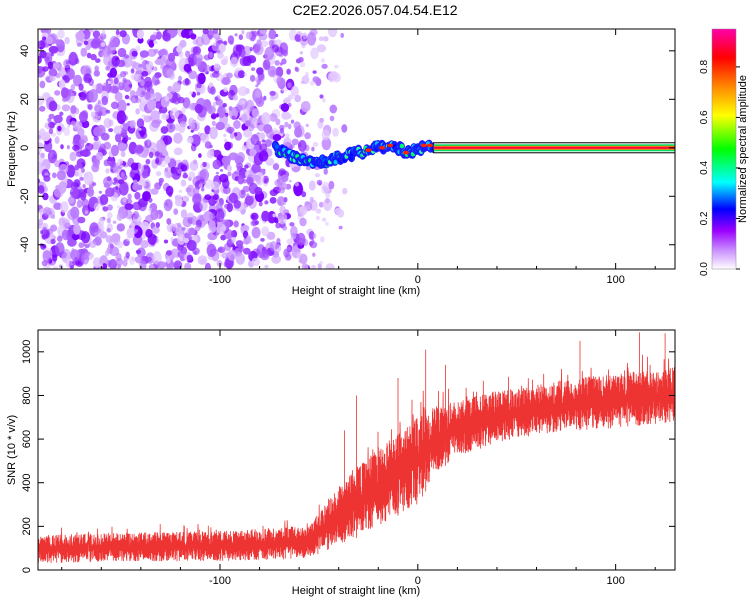  What do you see at coordinates (418, 280) in the screenshot?
I see `spectrogram-x-tick-label: 0` at bounding box center [418, 280].